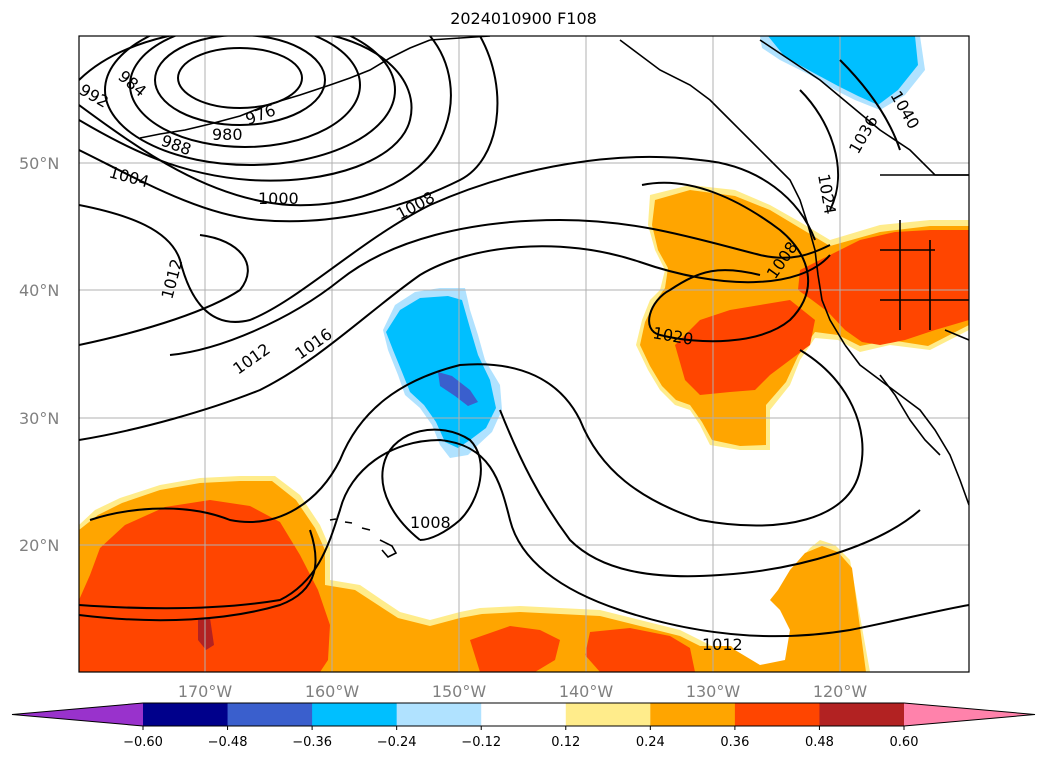 This screenshot has height=765, width=1047. What do you see at coordinates (77, 714) in the screenshot?
I see `colorbar-extend-min` at bounding box center [77, 714].